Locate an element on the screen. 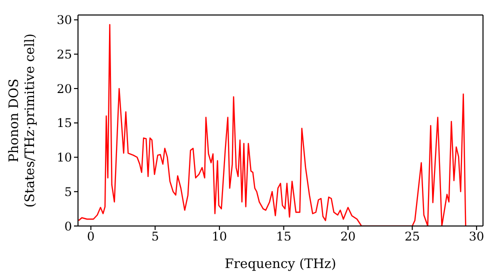 Image resolution: width=500 pixels, height=280 pixels. x-tick-label: 15 is located at coordinates (284, 237).